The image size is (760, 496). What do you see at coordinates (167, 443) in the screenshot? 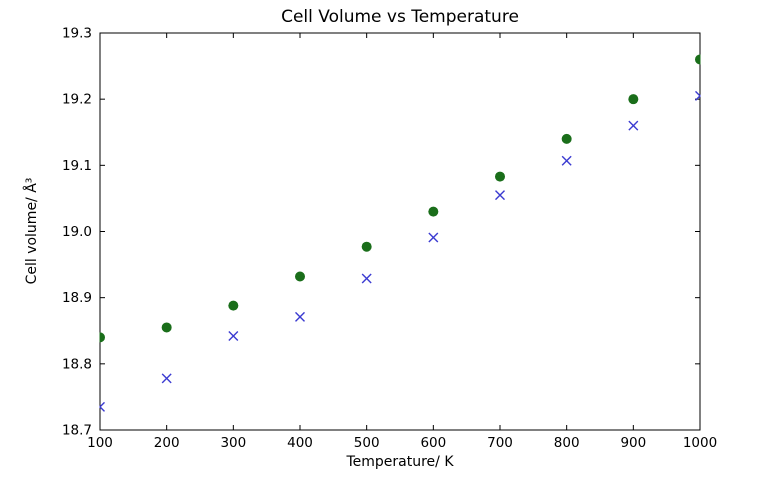
I see `x-tick-label: 200` at bounding box center [167, 443].